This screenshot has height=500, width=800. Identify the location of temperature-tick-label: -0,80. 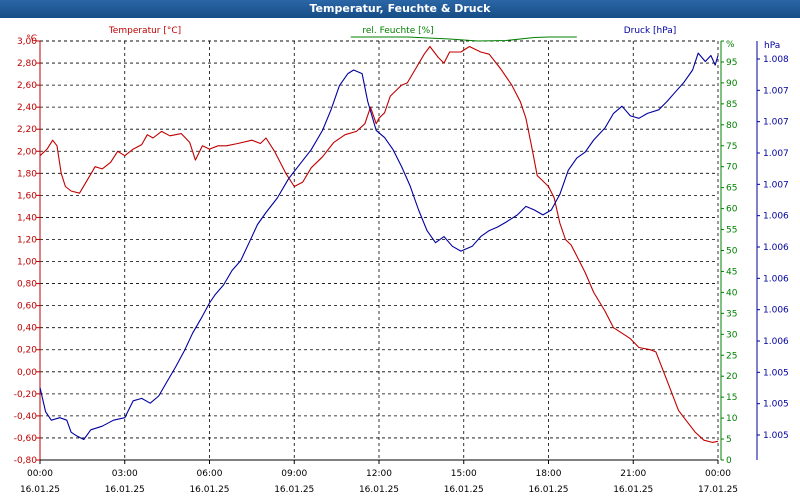
(26, 461).